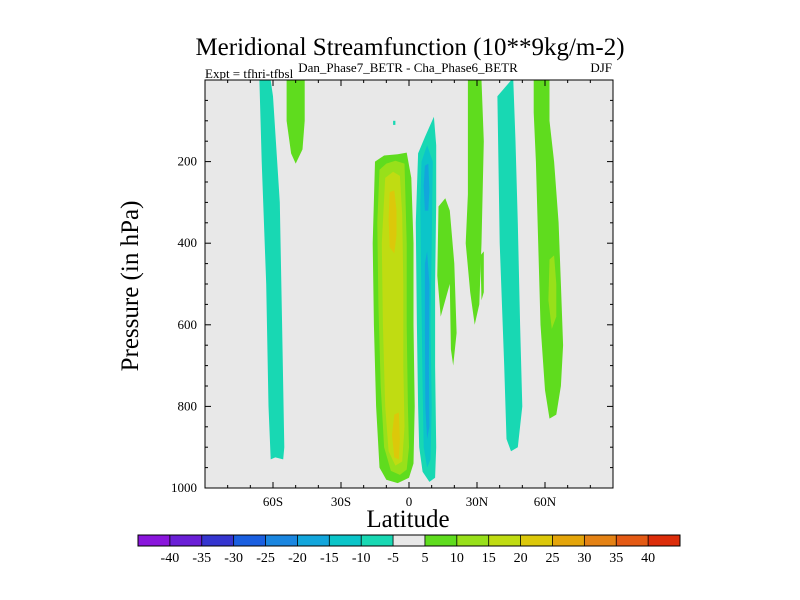 The image size is (800, 600). Describe the element at coordinates (457, 558) in the screenshot. I see `colorbar-label: 10` at that location.